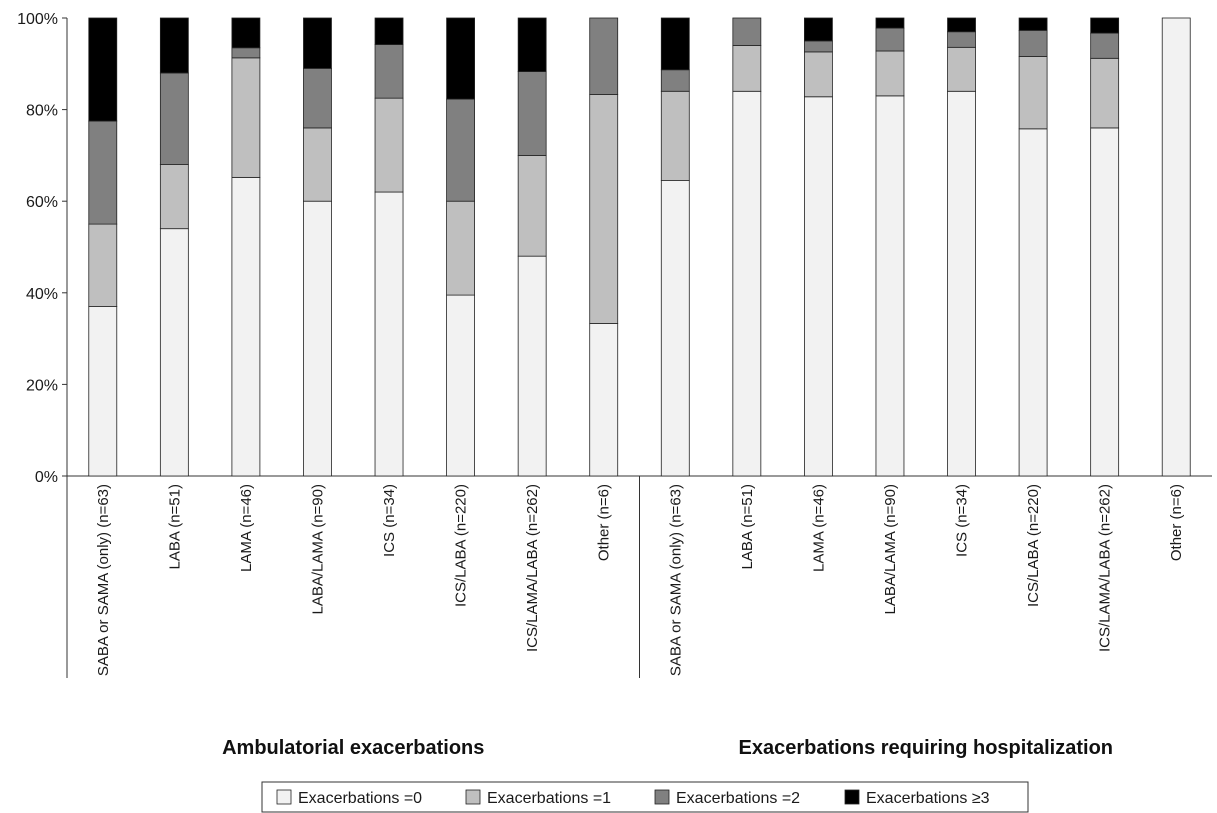 The width and height of the screenshot is (1217, 813). What do you see at coordinates (37, 248) in the screenshot?
I see `y-tick-labels: 0% 20% 40% 60% 80% 100%` at bounding box center [37, 248].